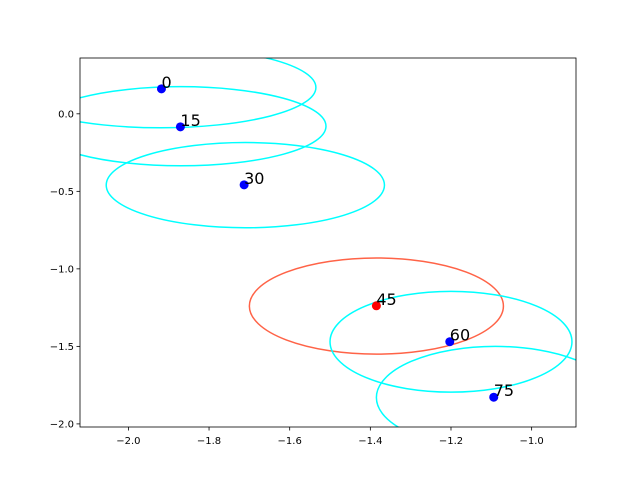  I want to click on point-label-75: 75, so click(504, 390).